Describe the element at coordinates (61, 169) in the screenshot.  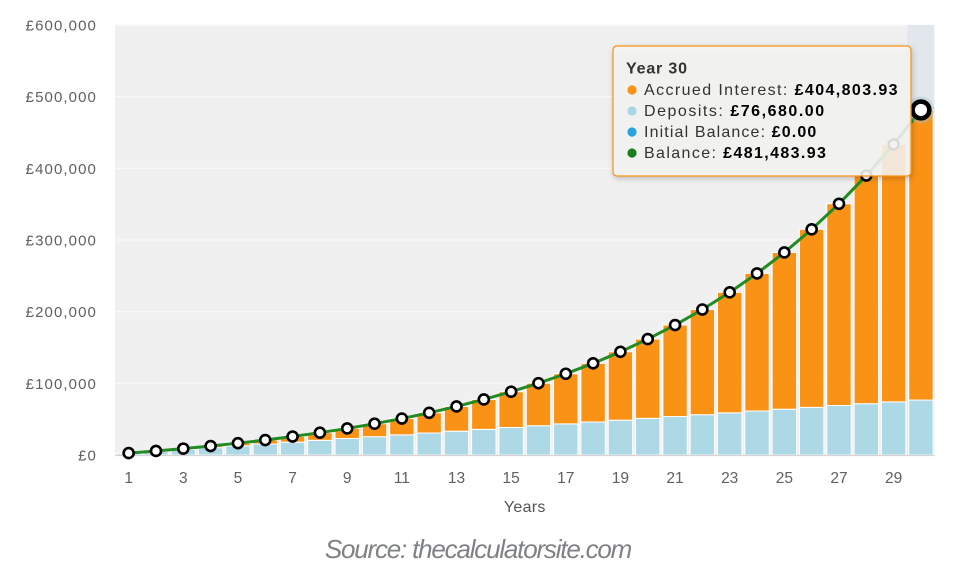
I see `svg-text: £400,000` at that location.